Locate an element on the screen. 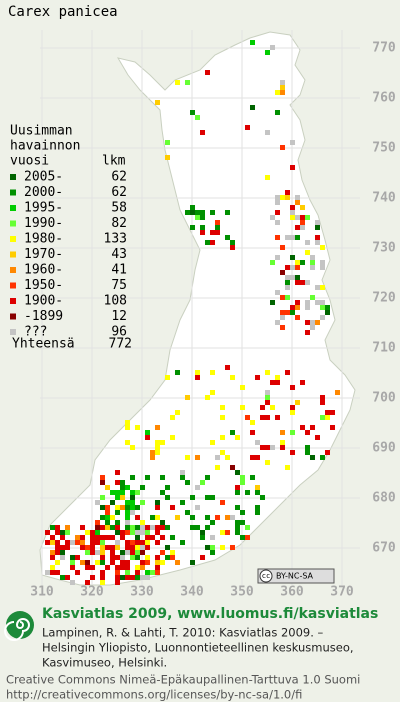  x-tick-label: 320 is located at coordinates (92, 592).